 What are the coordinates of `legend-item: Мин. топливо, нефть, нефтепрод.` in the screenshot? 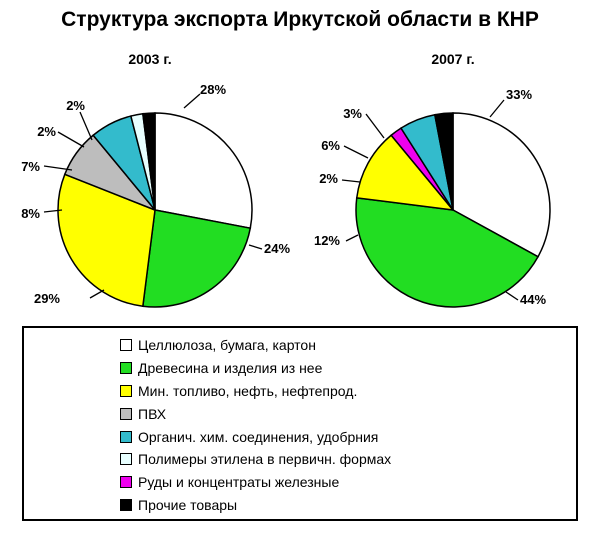 It's located at (255, 391).